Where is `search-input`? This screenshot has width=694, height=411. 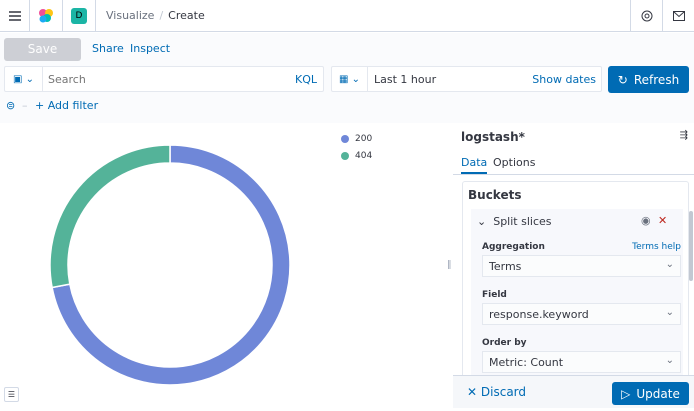
search-input is located at coordinates (169, 79).